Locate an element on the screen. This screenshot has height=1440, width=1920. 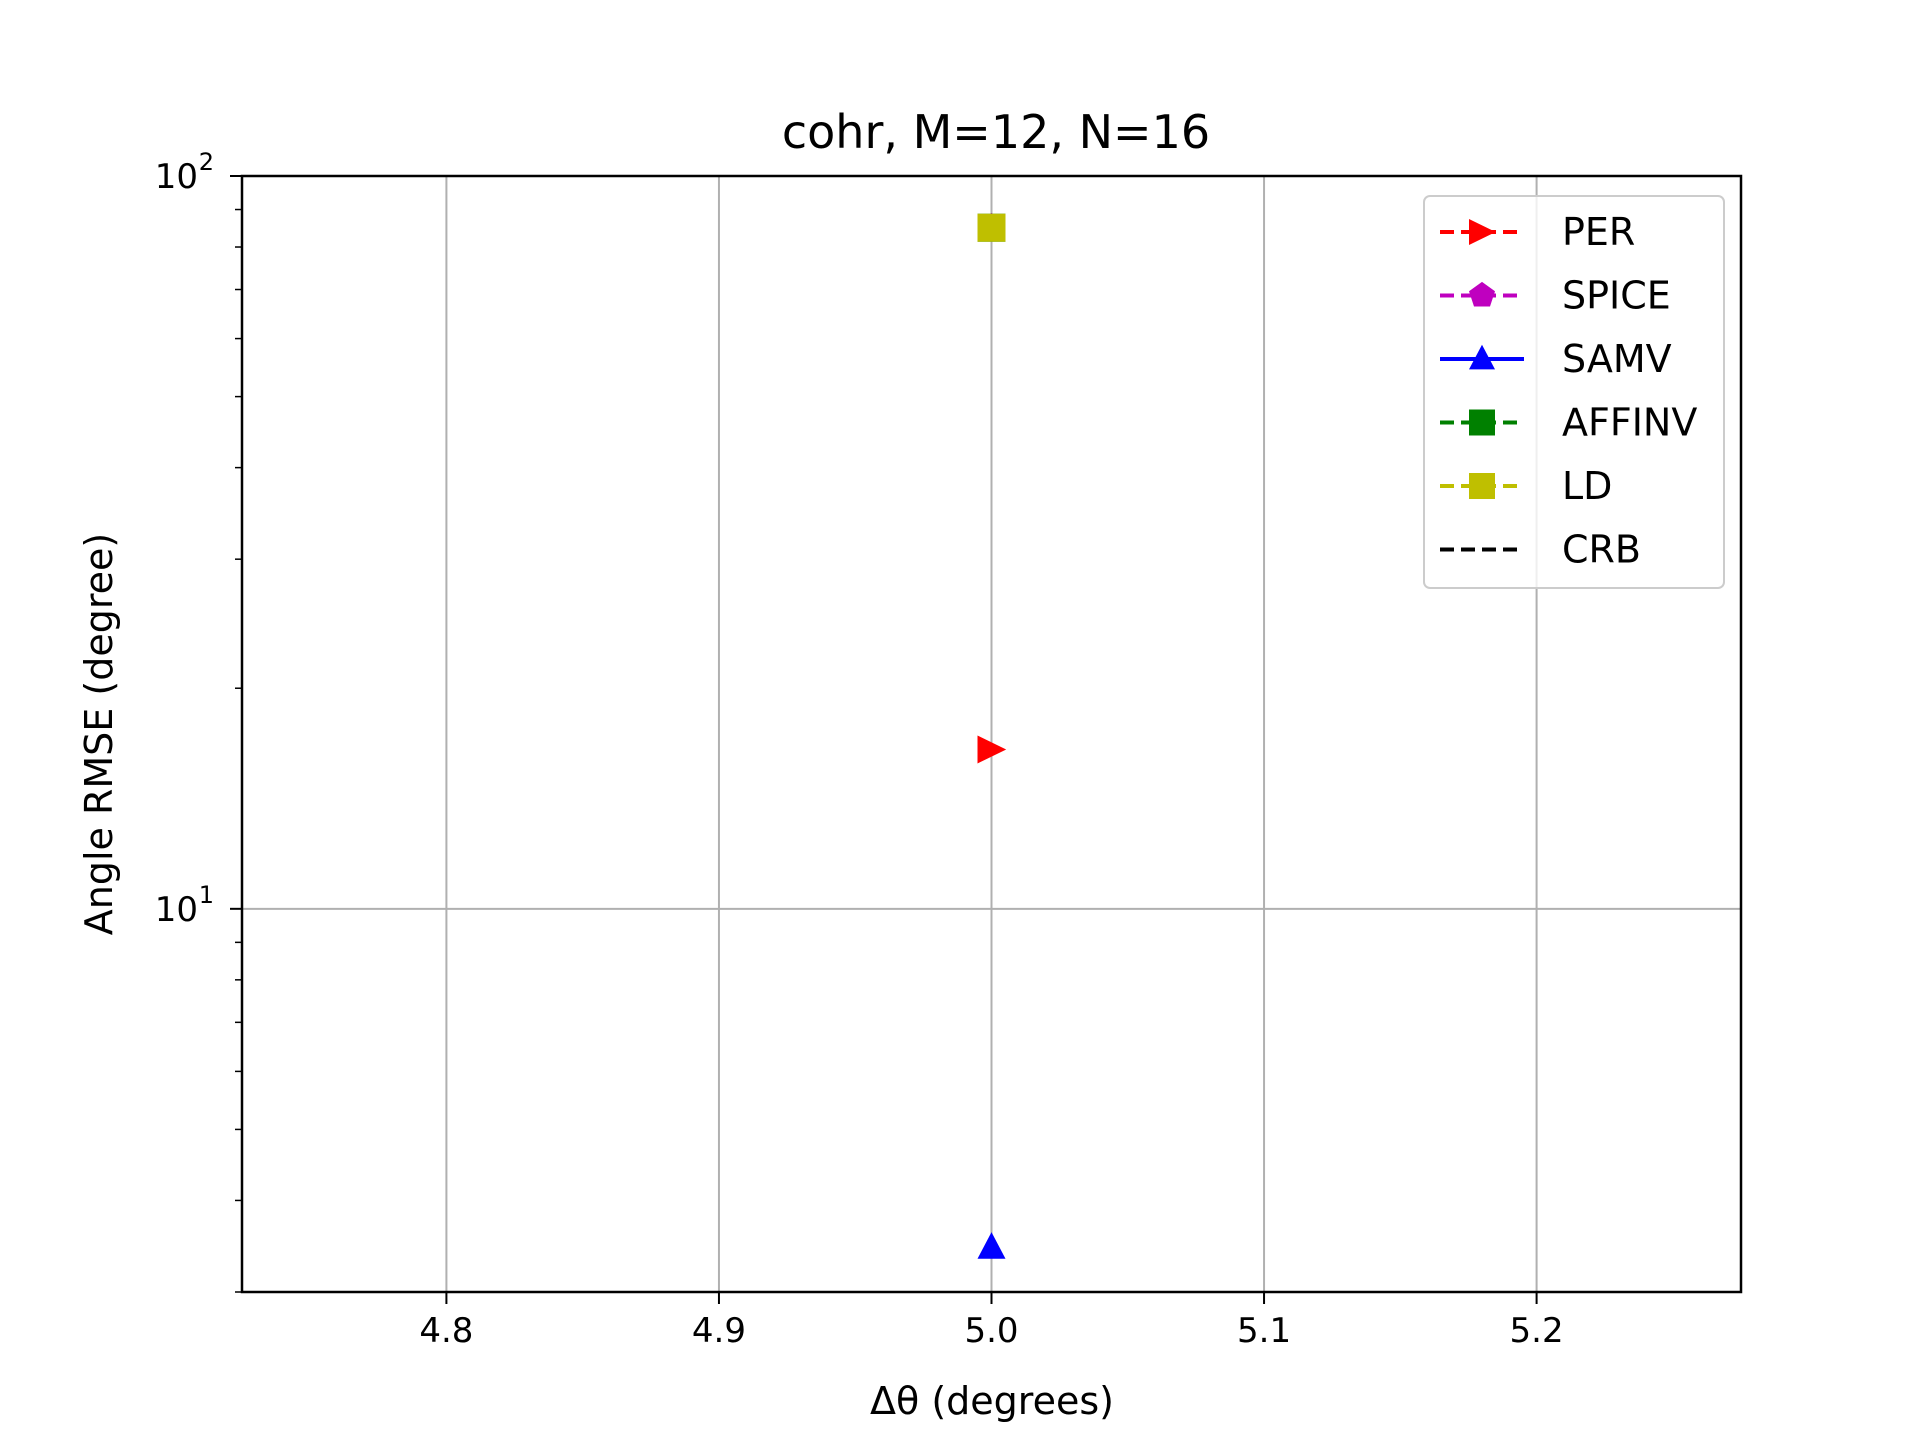
x-axis-label: Δθ (degrees) is located at coordinates (992, 1401).